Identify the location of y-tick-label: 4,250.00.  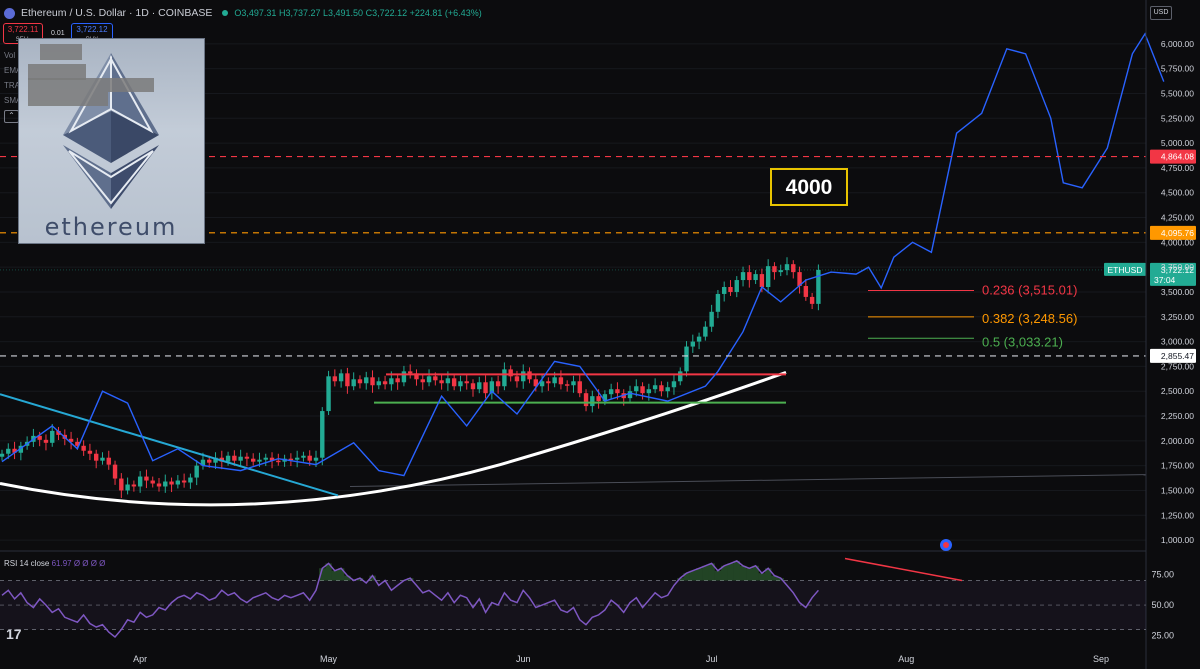
(1177, 218).